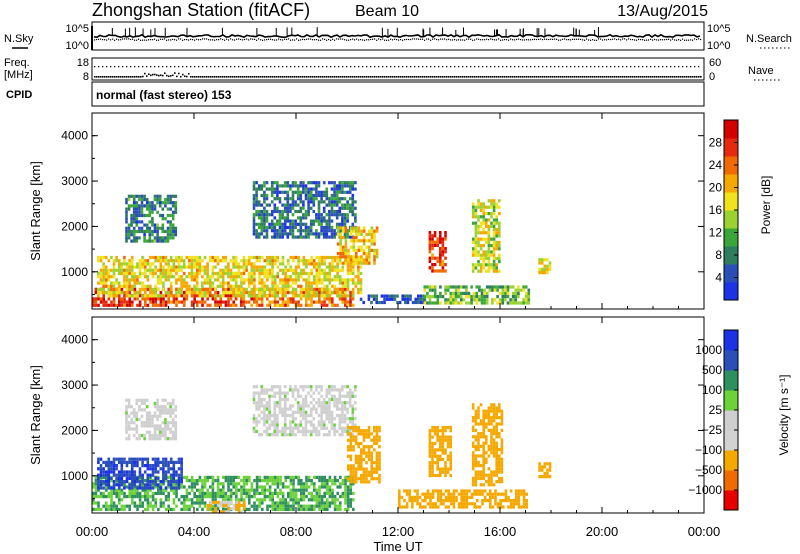 The height and width of the screenshot is (554, 800). I want to click on cpid-text: normal (fast stereo) 153, so click(164, 95).